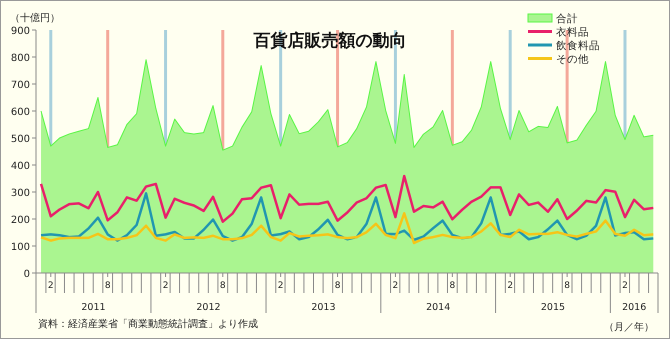 This screenshot has height=339, width=670. I want to click on y-tick-label: 0, so click(27, 274).